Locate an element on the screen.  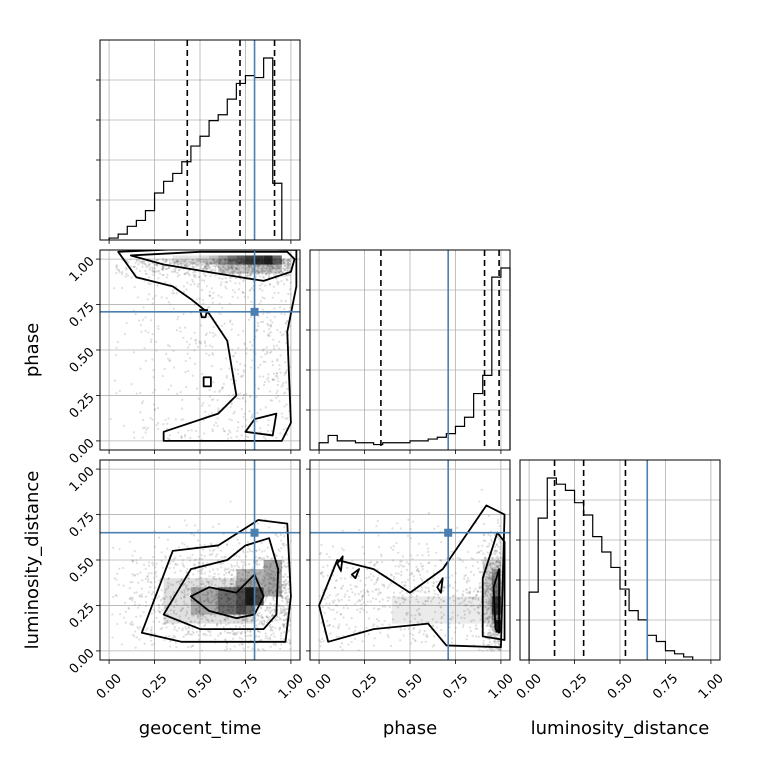
x-tick-label: 0.75 is located at coordinates (245, 686).